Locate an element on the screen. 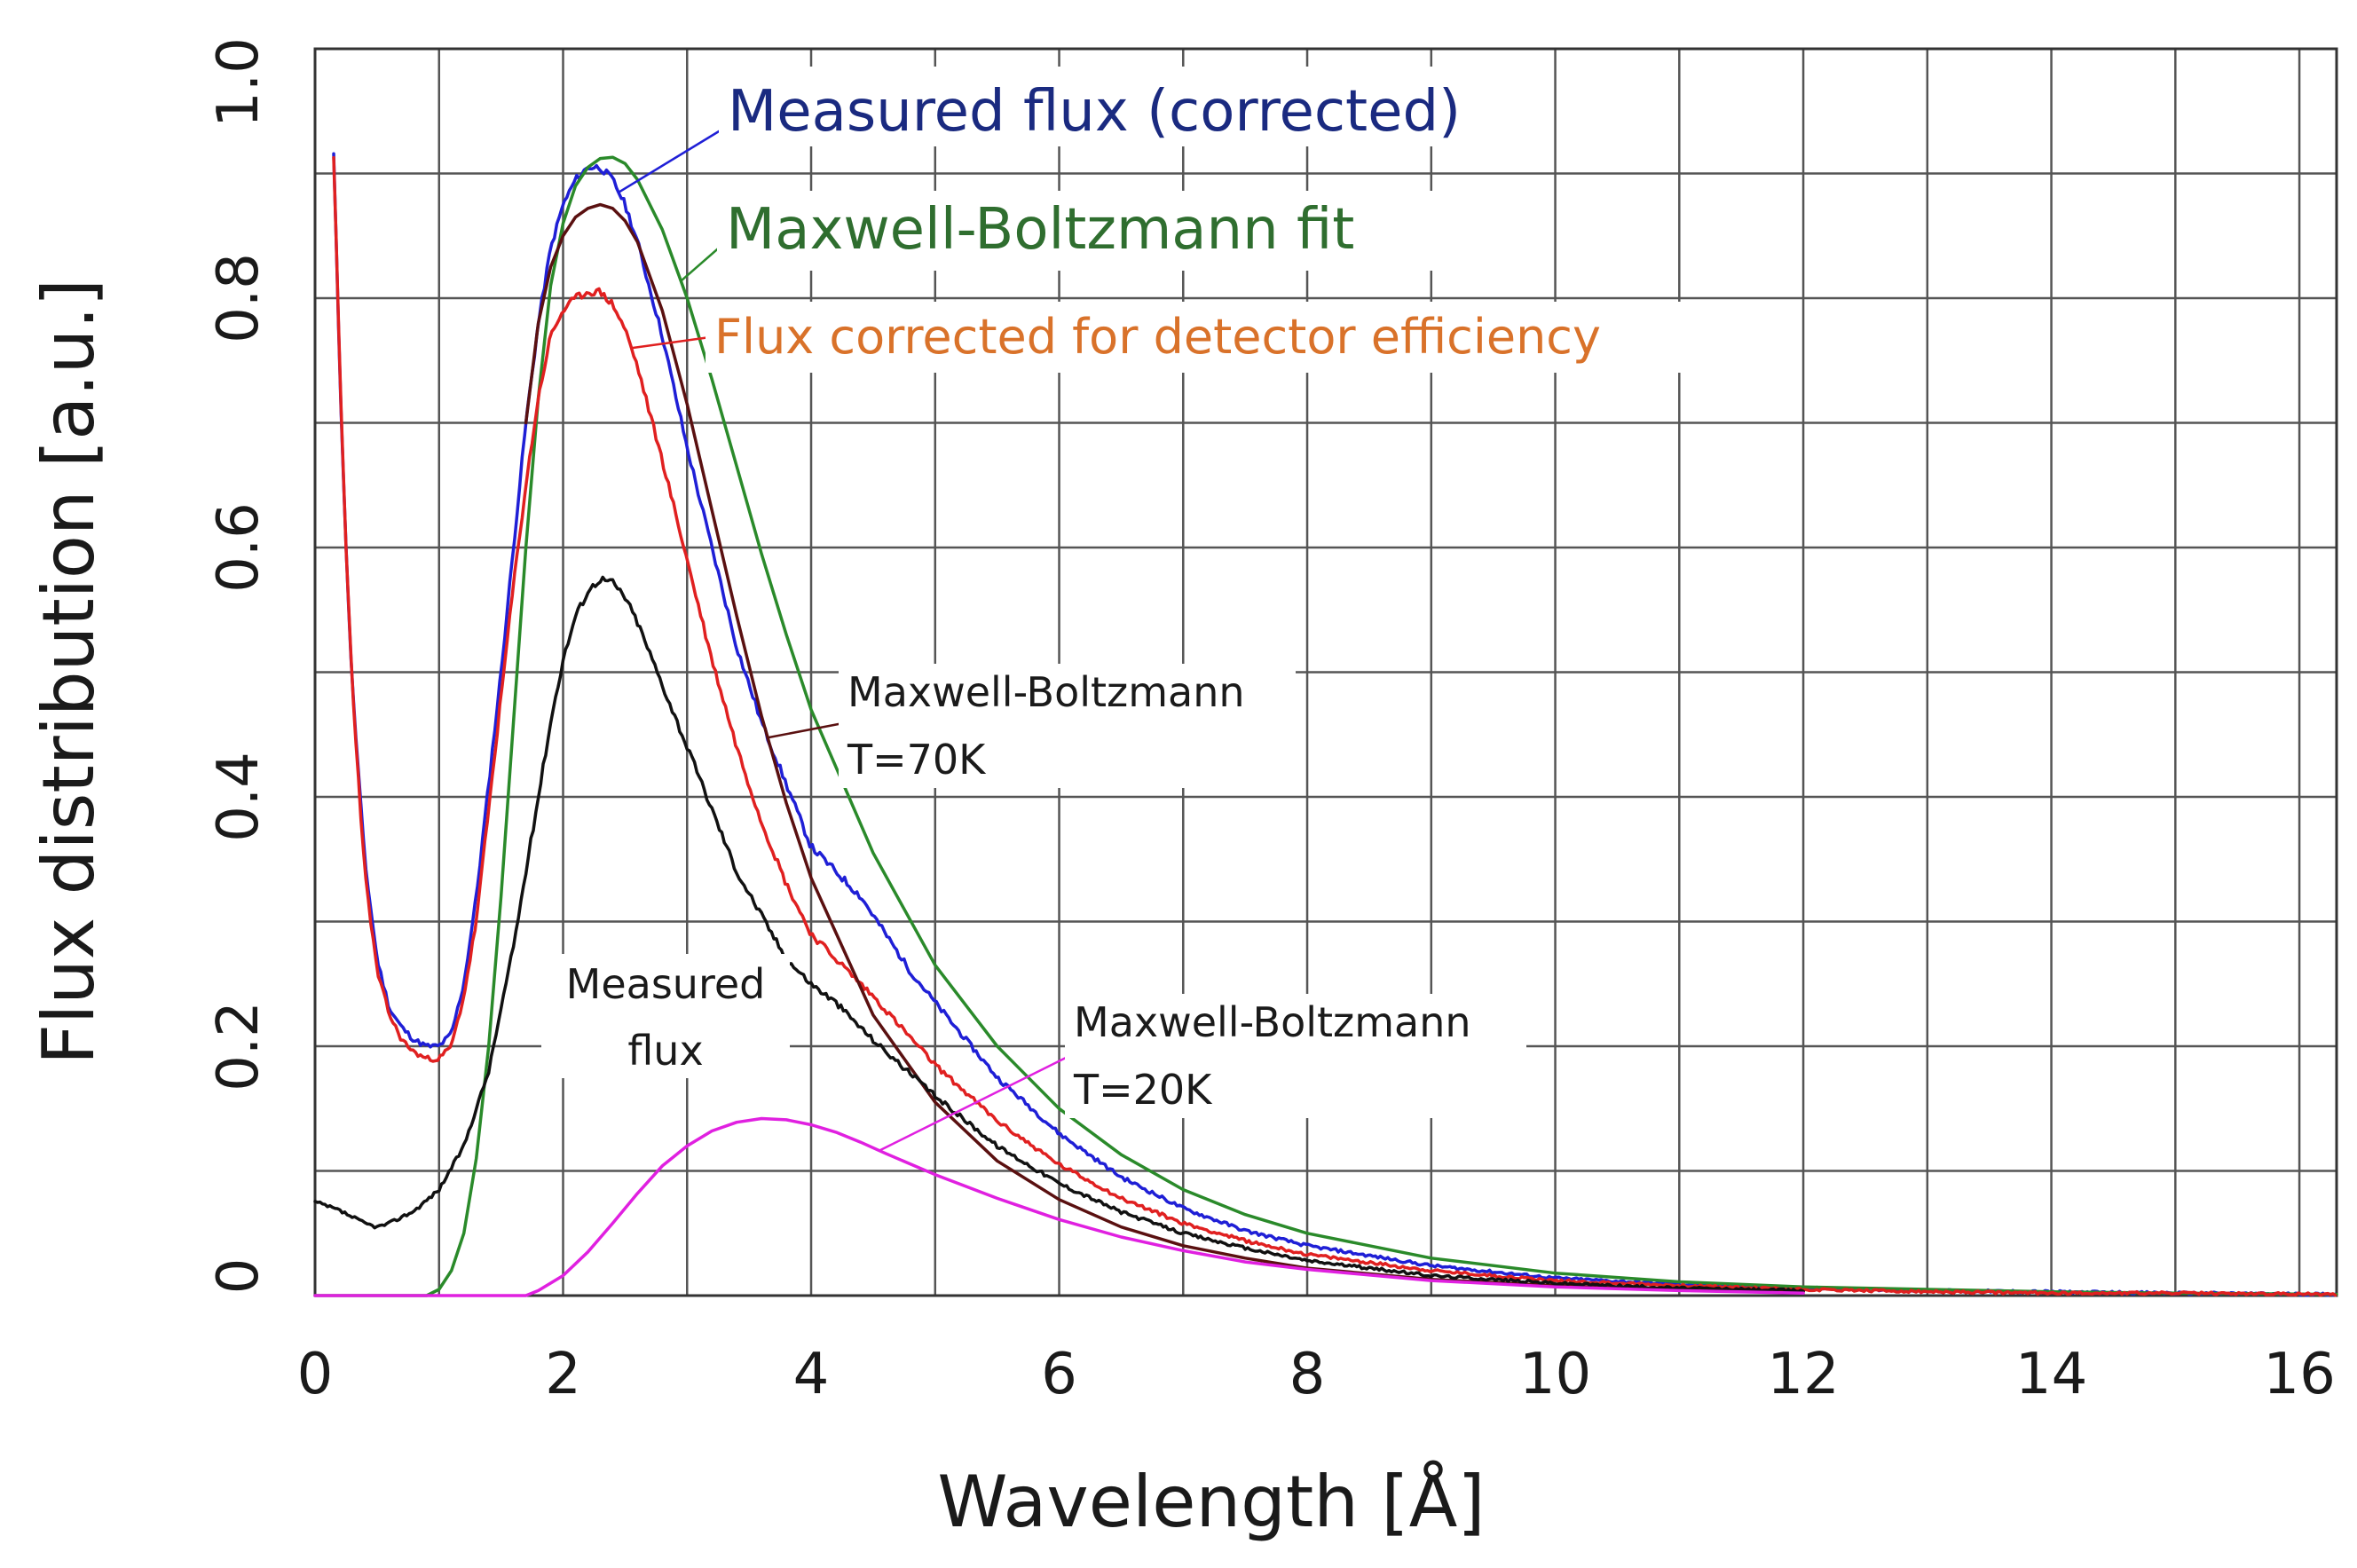  annotation-bg-corrected is located at coordinates (1131, 107).